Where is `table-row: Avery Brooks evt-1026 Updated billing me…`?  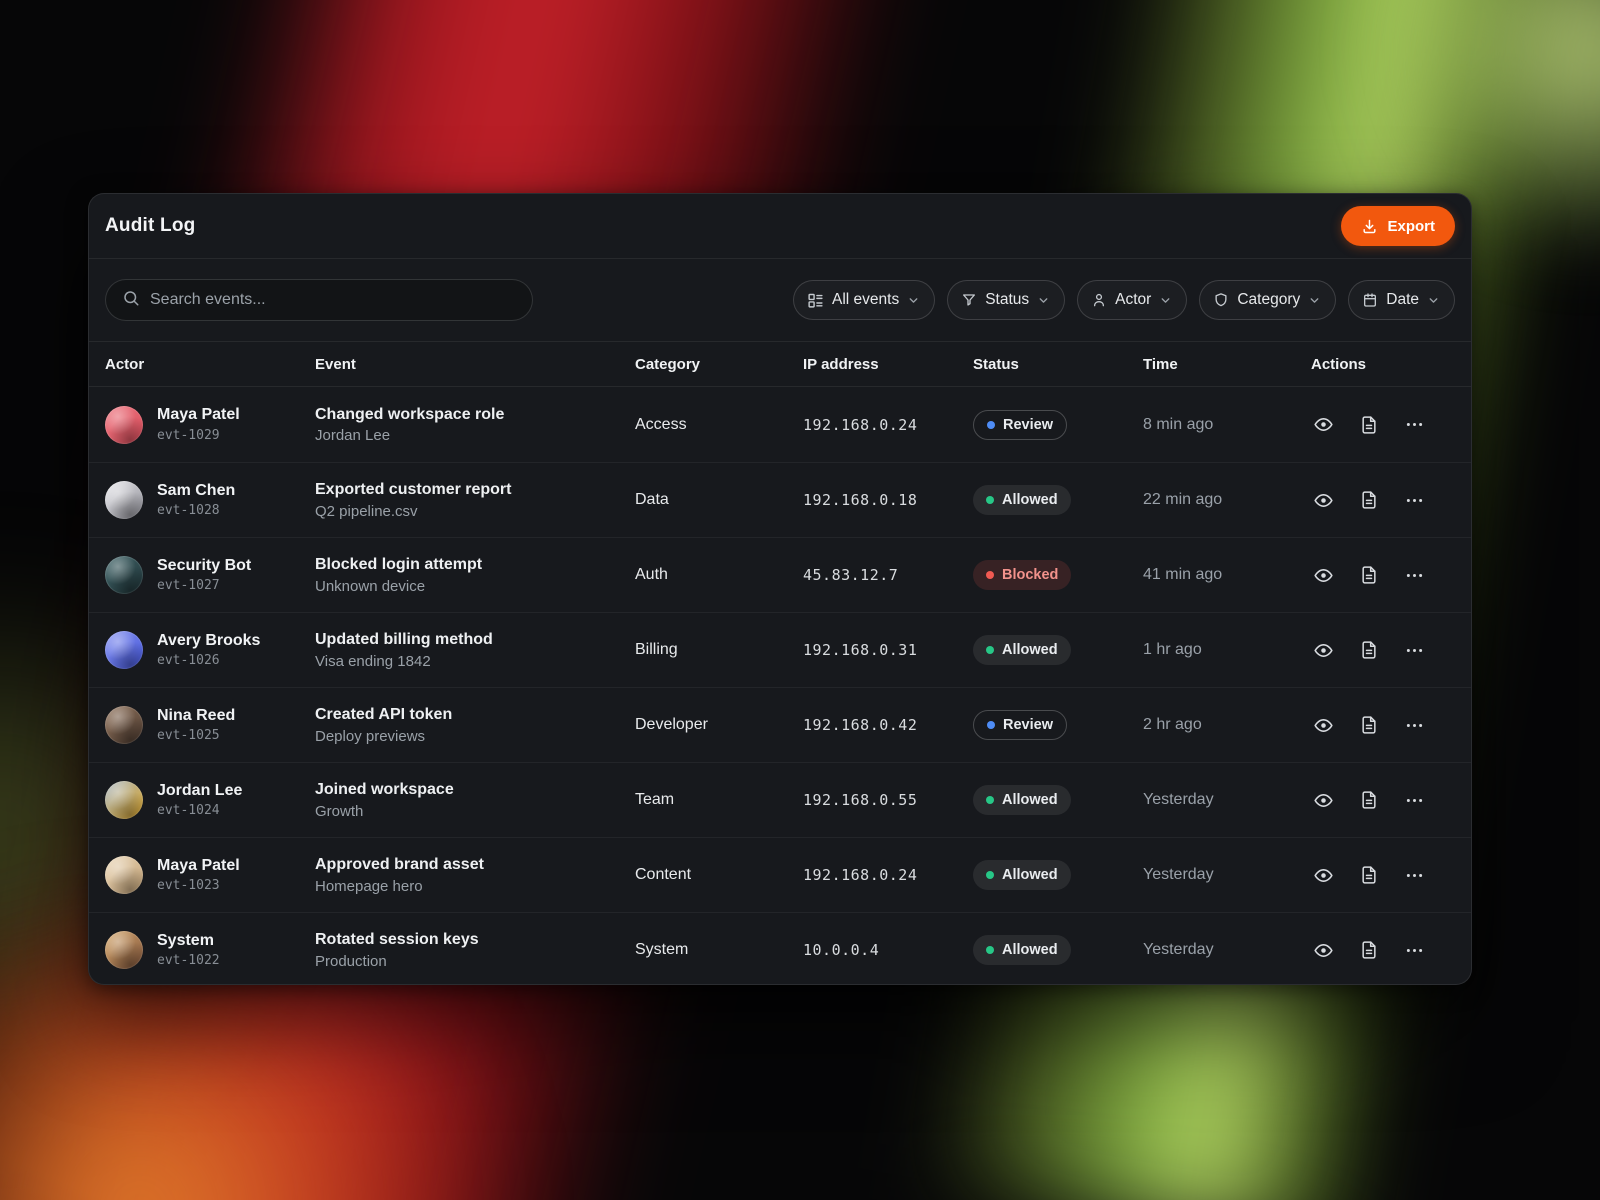 table-row: Avery Brooks evt-1026 Updated billing me… is located at coordinates (780, 649).